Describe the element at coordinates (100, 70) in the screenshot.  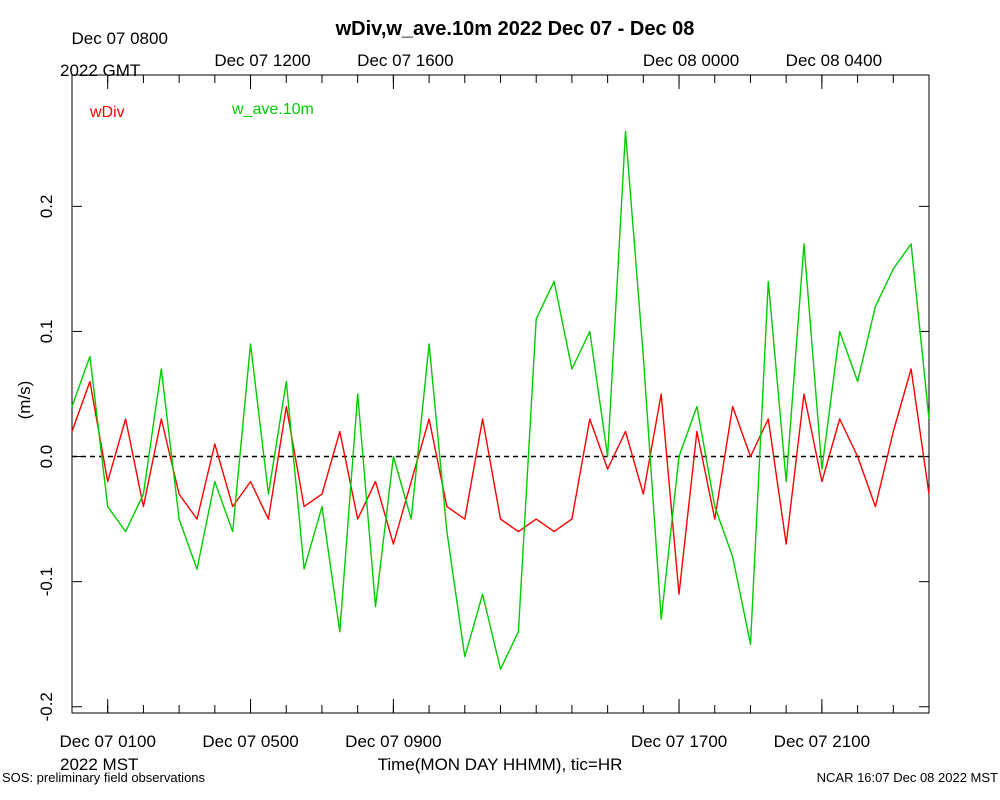
I see `top-timezone-label: 2022 GMT` at that location.